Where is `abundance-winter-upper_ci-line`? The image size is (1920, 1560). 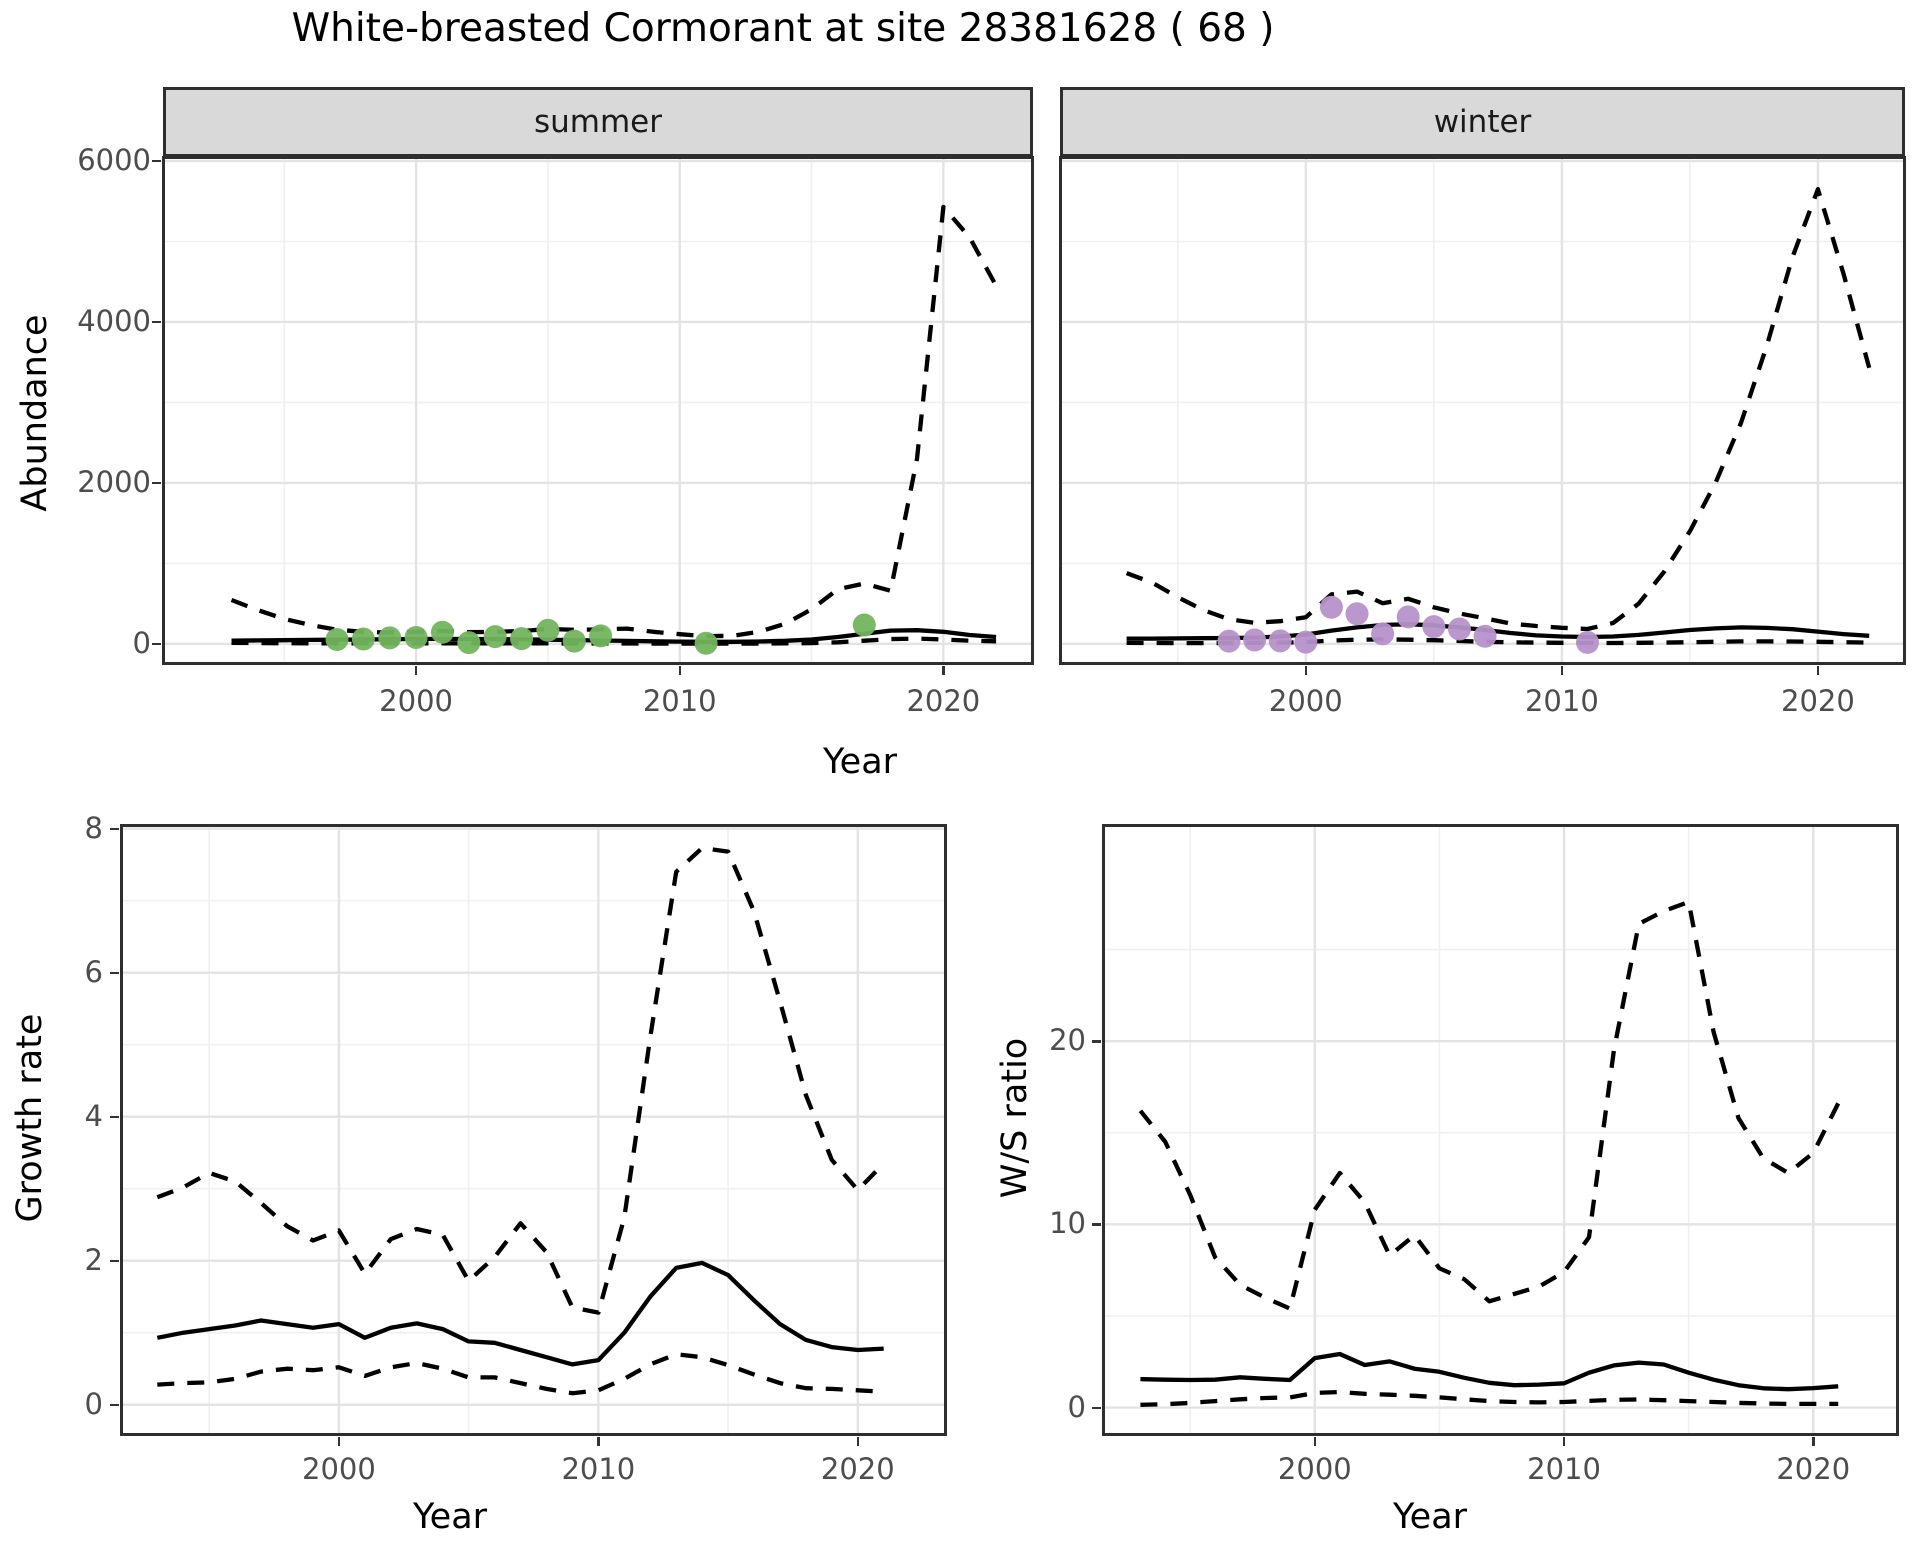
abundance-winter-upper_ci-line is located at coordinates (1498, 409).